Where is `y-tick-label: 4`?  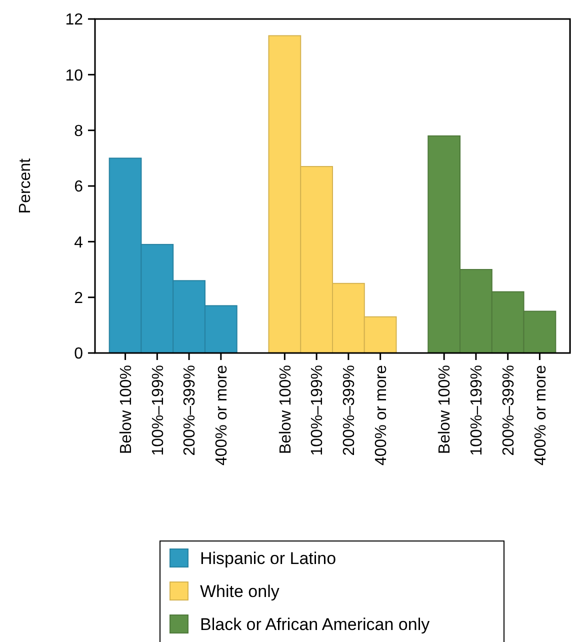 y-tick-label: 4 is located at coordinates (79, 243).